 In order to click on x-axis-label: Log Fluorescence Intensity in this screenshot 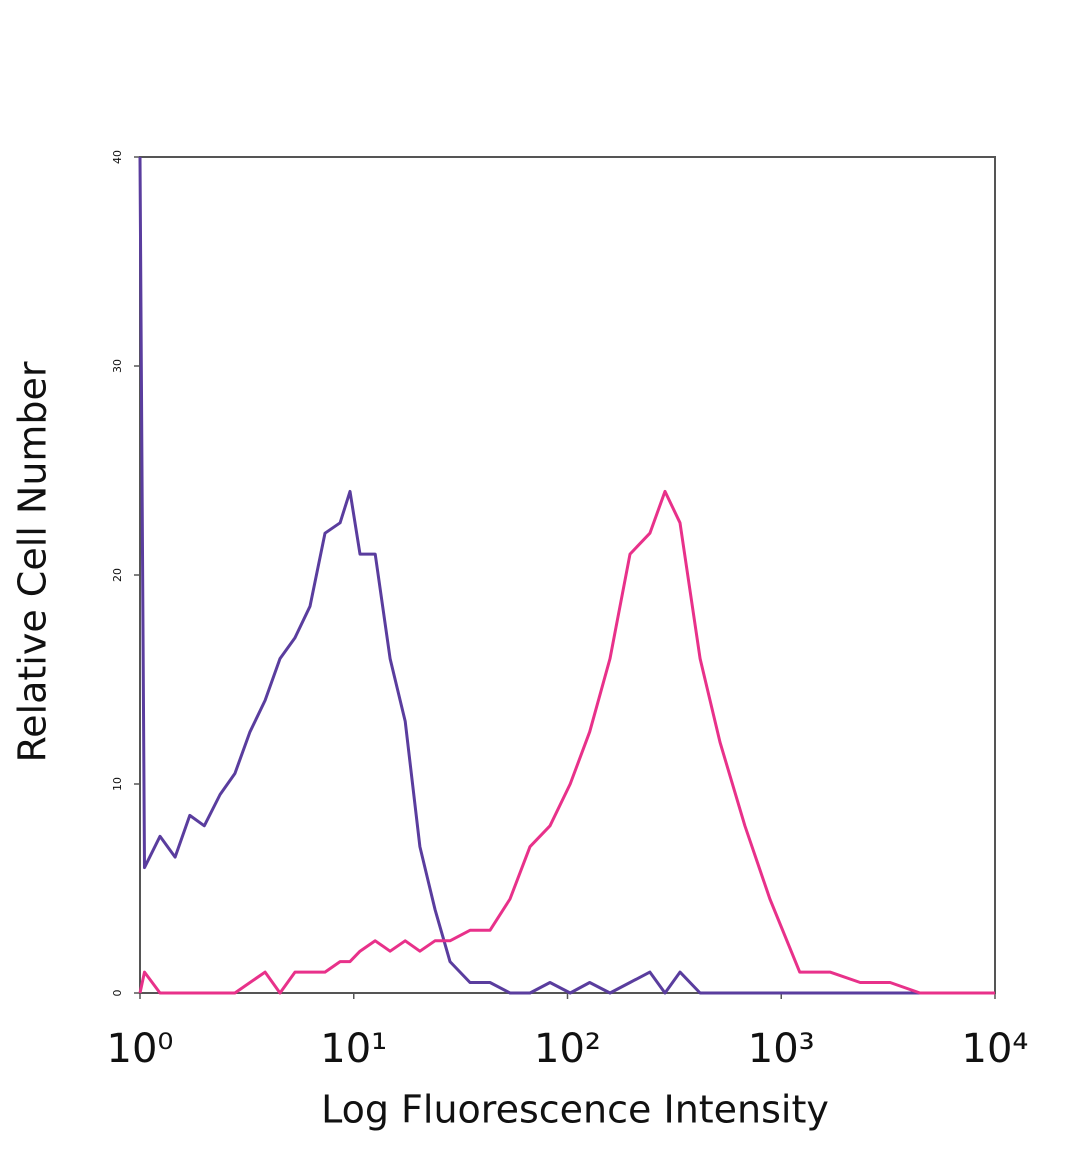, I will do `click(575, 1110)`.